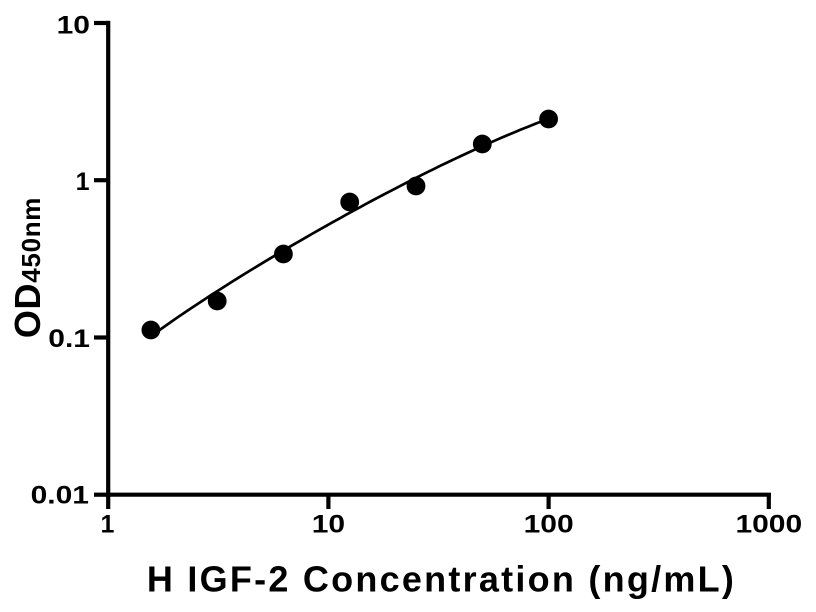 The image size is (816, 612). What do you see at coordinates (69, 338) in the screenshot?
I see `svg-text: 0.1` at bounding box center [69, 338].